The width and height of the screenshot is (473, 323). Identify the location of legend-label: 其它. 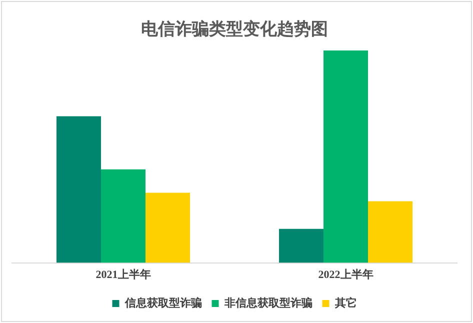
(345, 303).